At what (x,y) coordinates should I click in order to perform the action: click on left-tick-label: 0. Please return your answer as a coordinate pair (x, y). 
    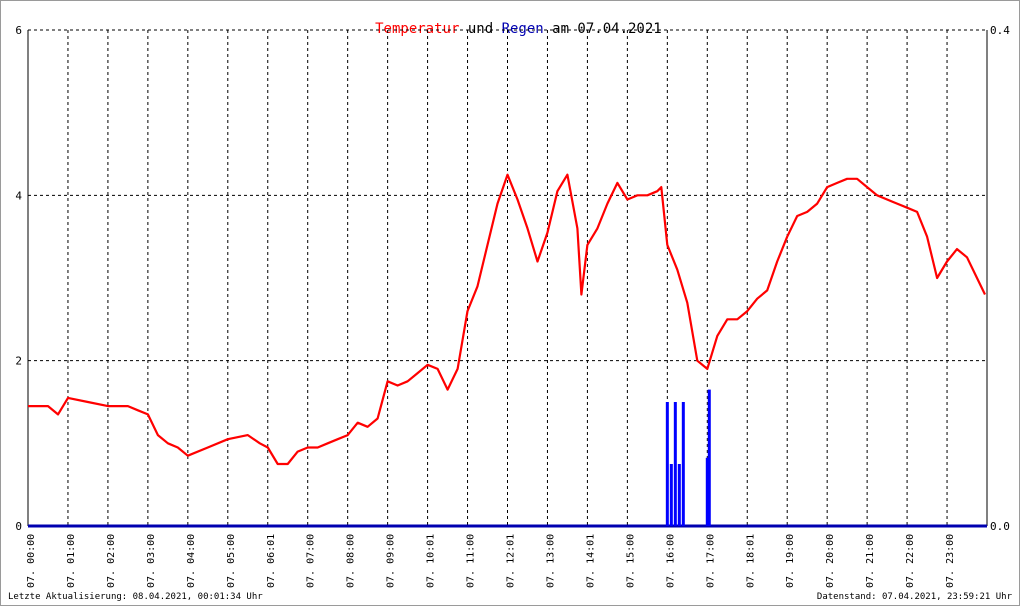
    Looking at the image, I should click on (18, 526).